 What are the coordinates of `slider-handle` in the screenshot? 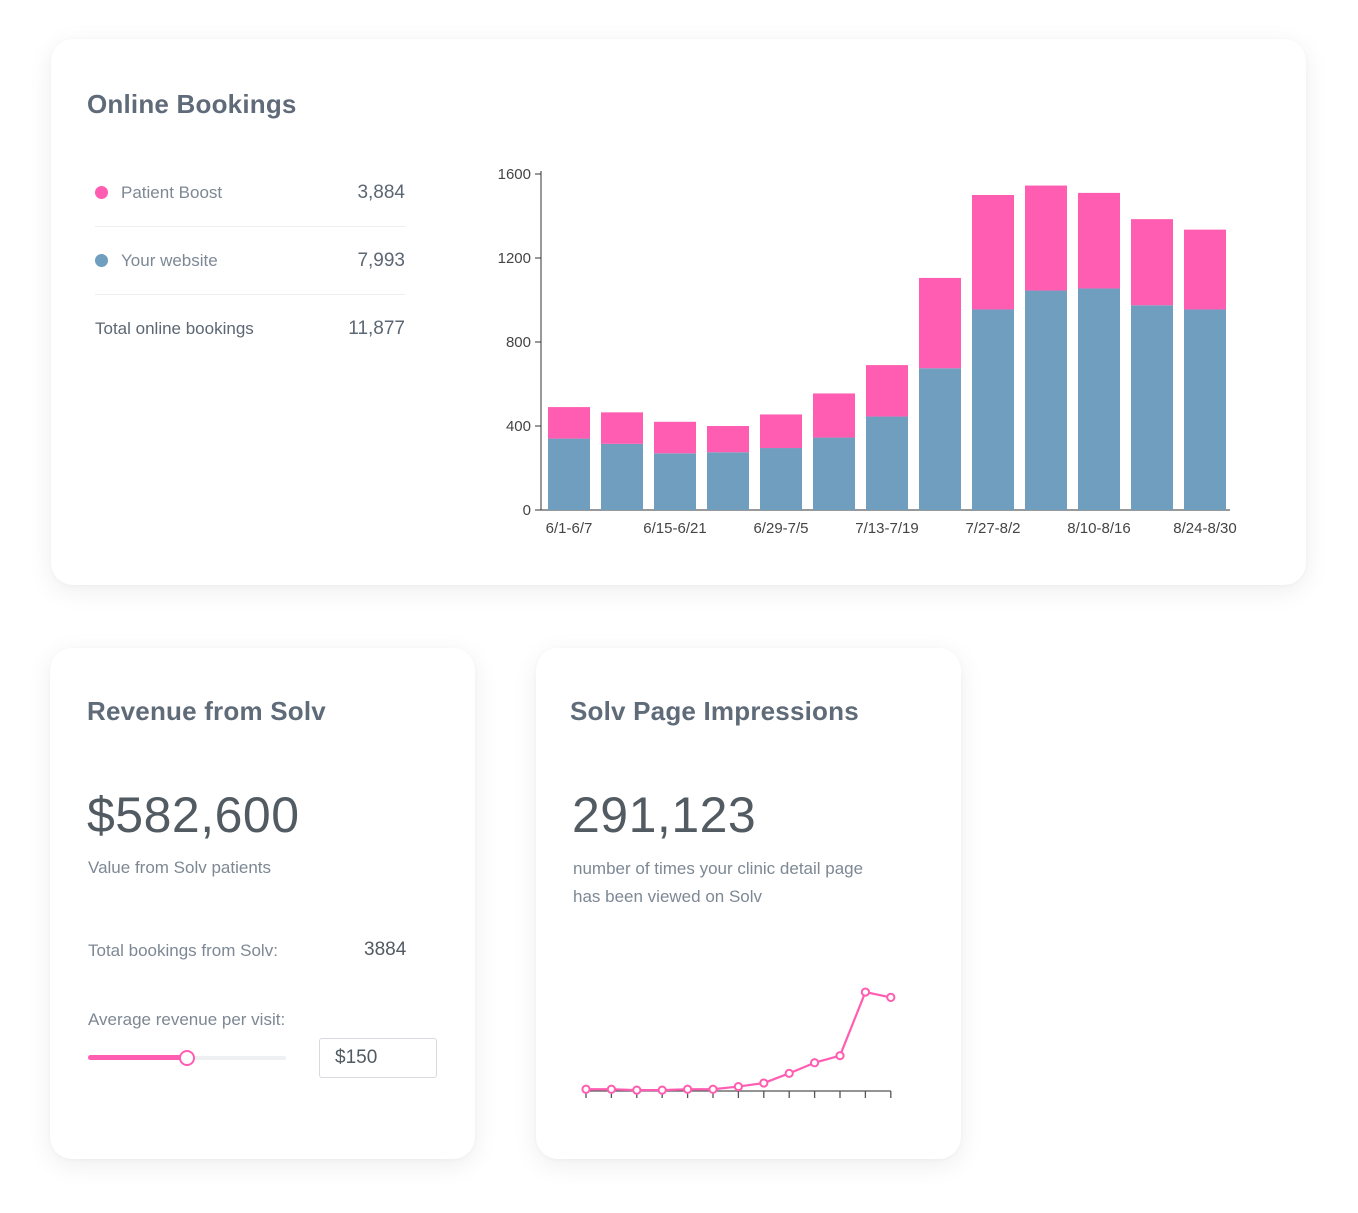 It's located at (187, 1058).